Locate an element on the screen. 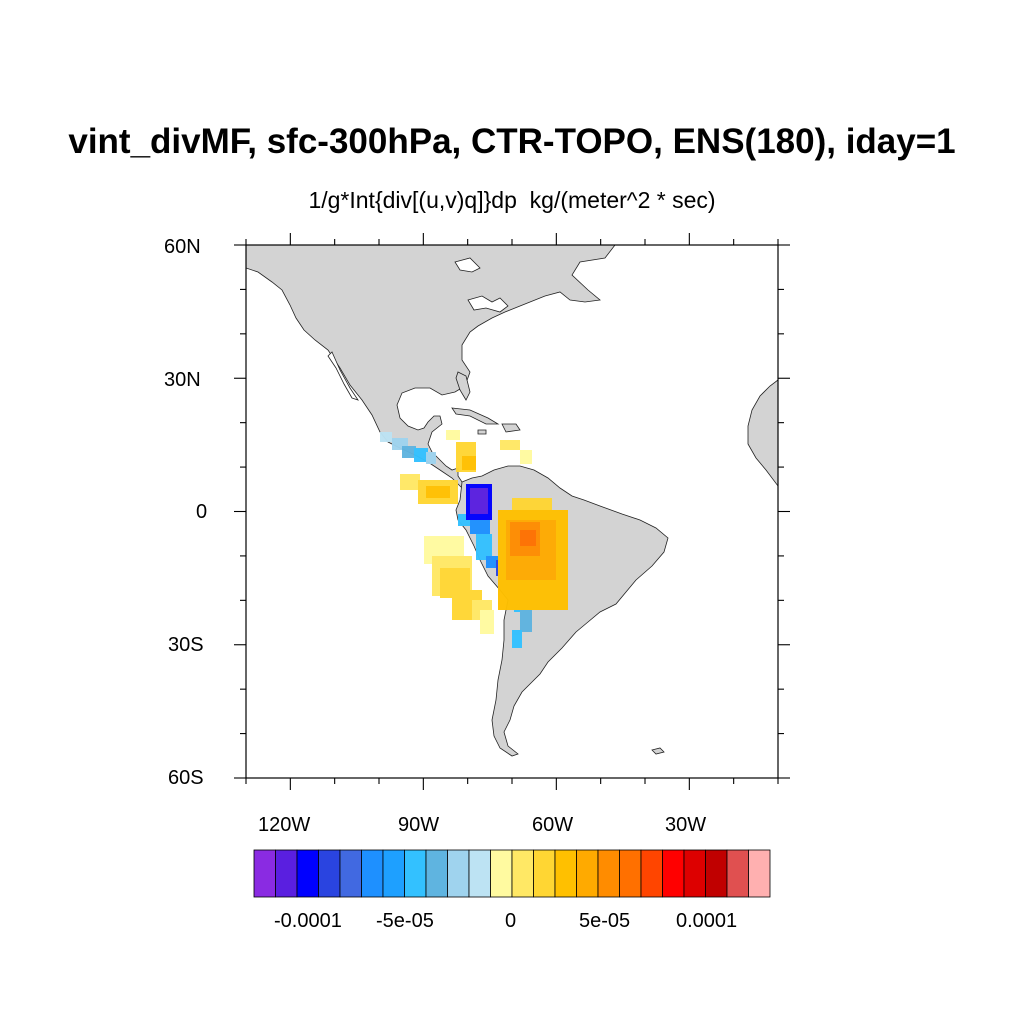 The height and width of the screenshot is (1024, 1024). colorbar-label-zero: 0 is located at coordinates (511, 921).